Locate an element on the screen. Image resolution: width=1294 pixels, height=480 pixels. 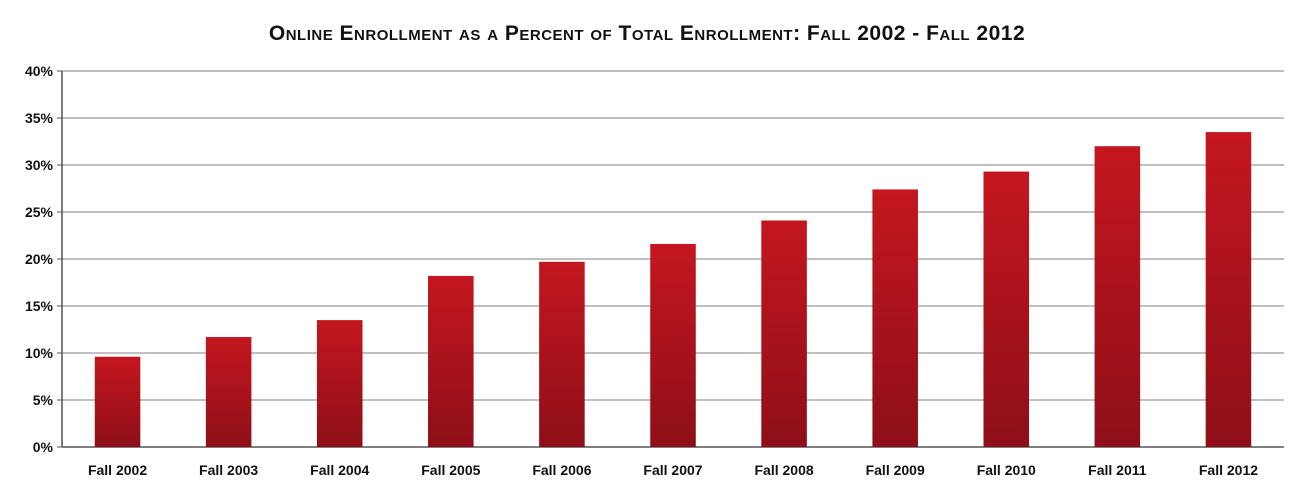
x-tick-label: Fall 2011 is located at coordinates (1117, 470).